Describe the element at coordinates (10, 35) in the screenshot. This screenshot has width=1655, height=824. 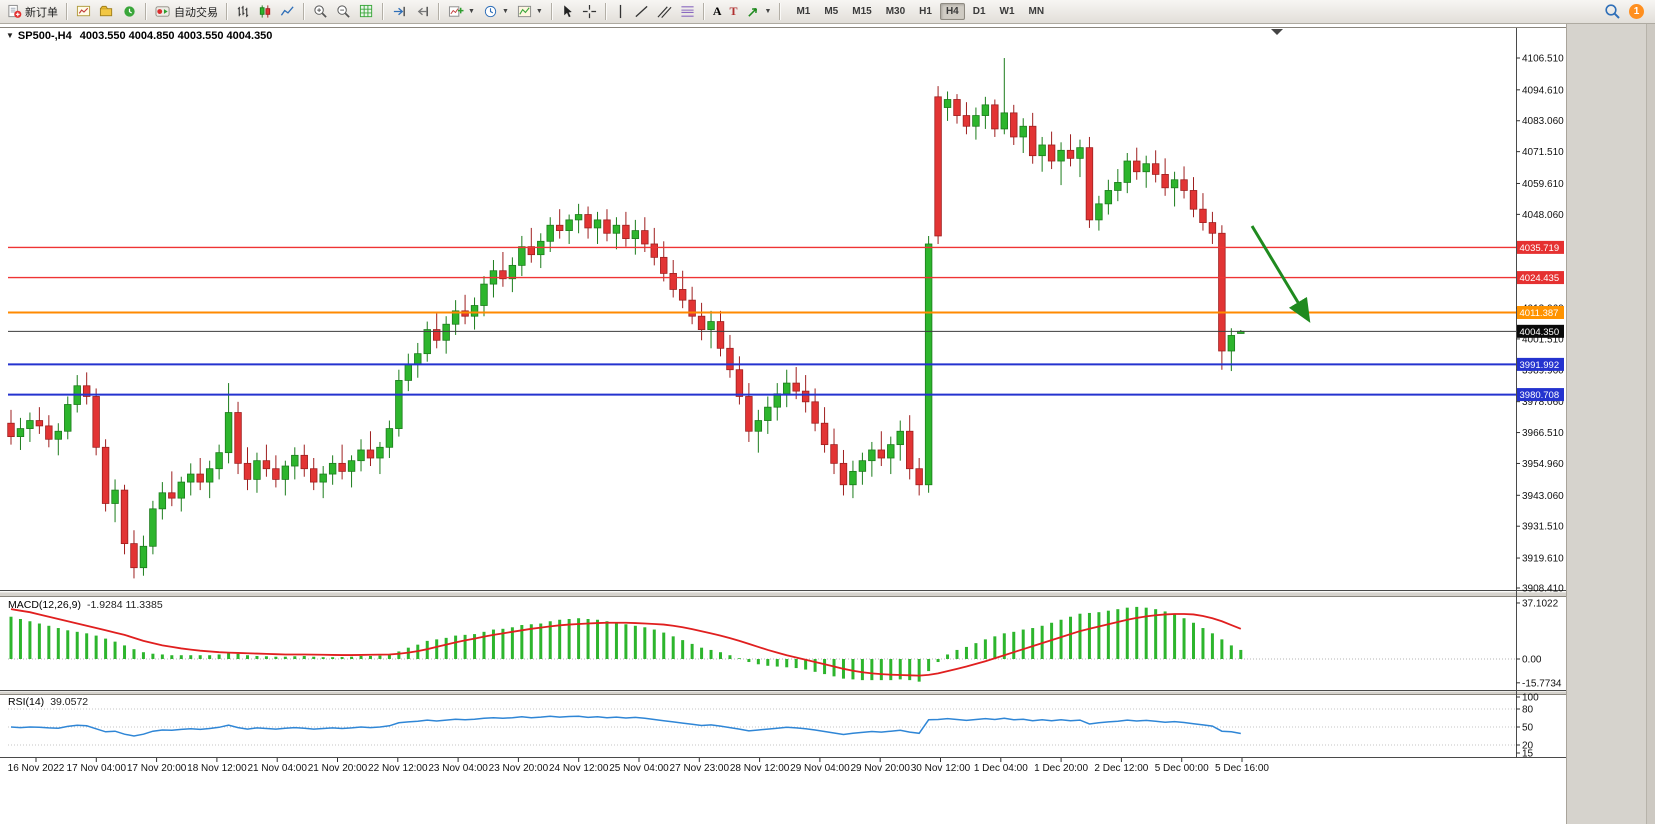
I see `one-click-trading-icon: ▼` at that location.